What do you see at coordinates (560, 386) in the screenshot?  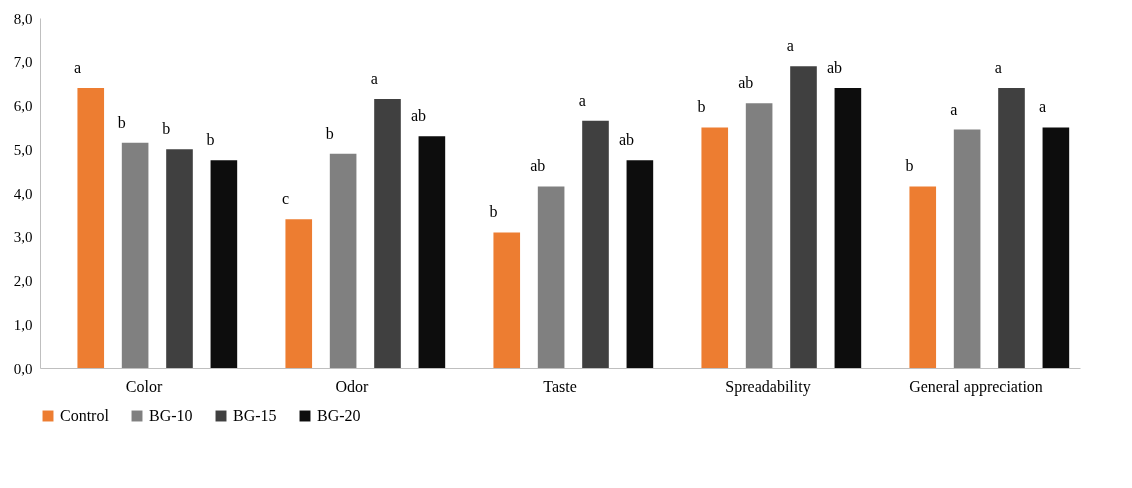 I see `x-tick-label: Taste` at bounding box center [560, 386].